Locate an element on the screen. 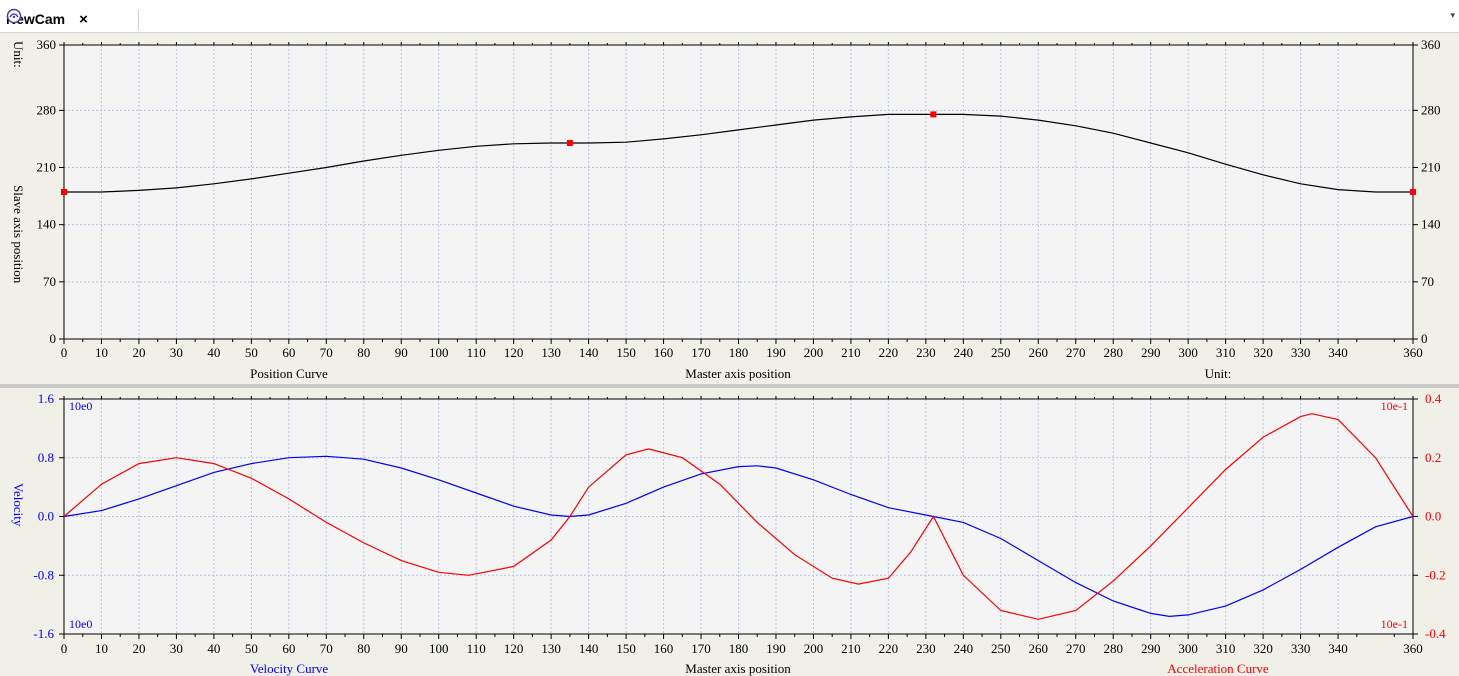  position-unit-bottom-label: Unit: is located at coordinates (1218, 373).